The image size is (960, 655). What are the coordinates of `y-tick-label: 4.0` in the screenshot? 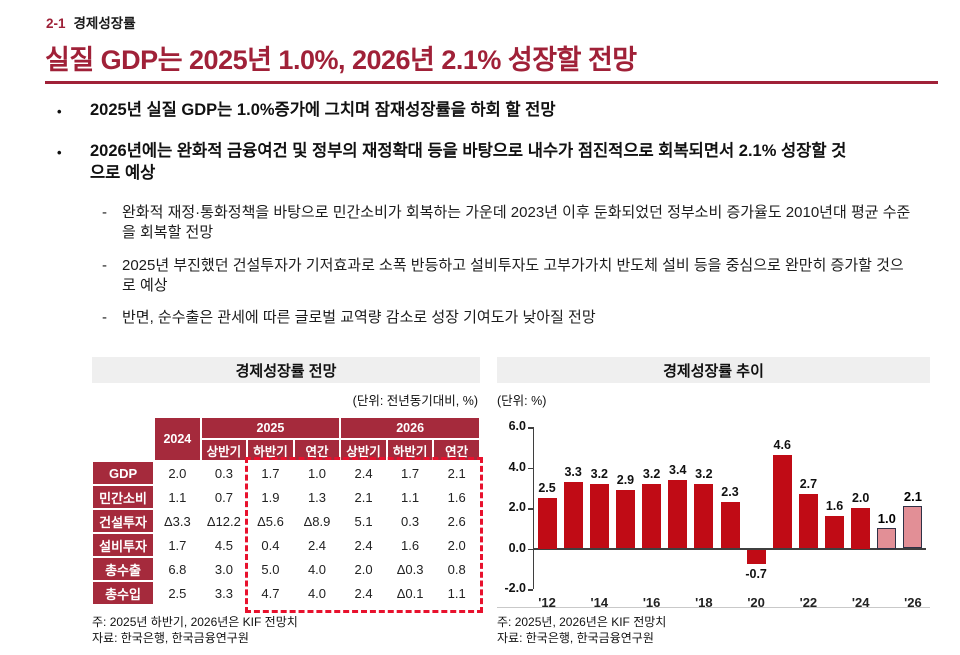 It's located at (517, 466).